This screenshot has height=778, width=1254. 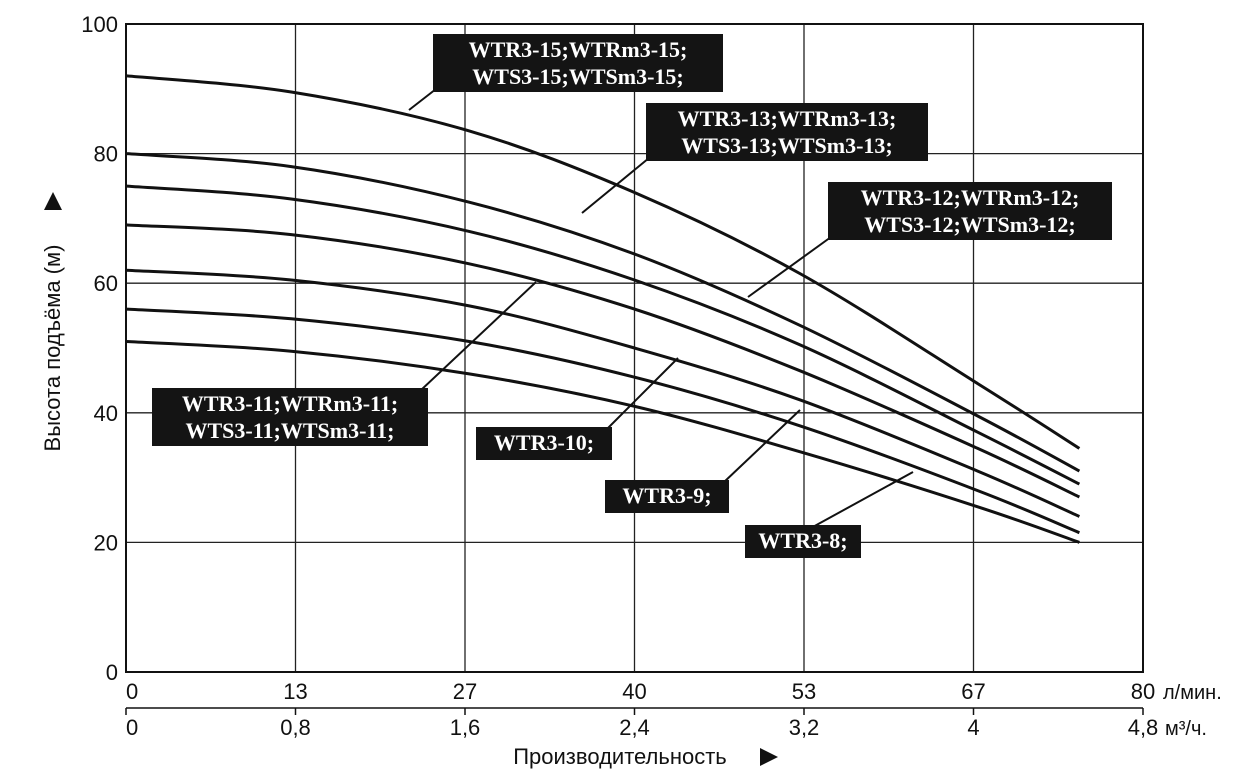 I want to click on series-label-4-line-1: WTR3-11;WTRm3-11;, so click(x=290, y=403).